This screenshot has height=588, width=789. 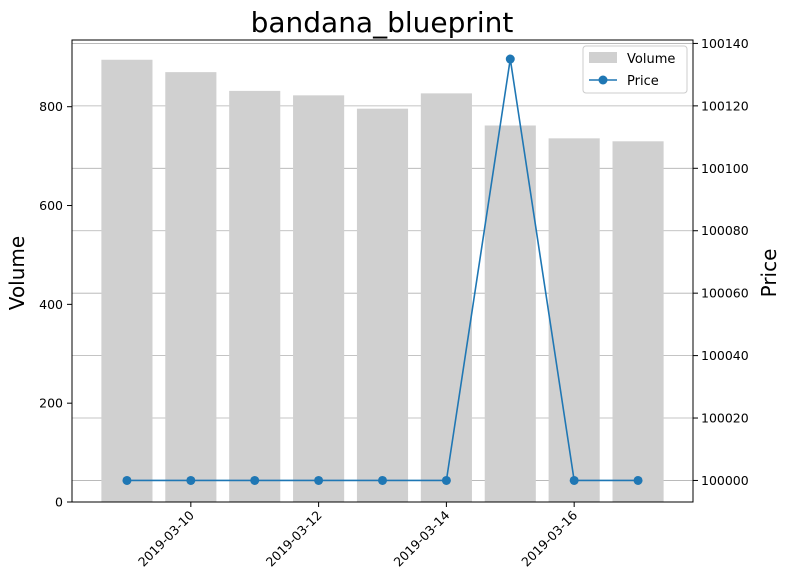 What do you see at coordinates (725, 230) in the screenshot?
I see `y2-tick-label: 100080` at bounding box center [725, 230].